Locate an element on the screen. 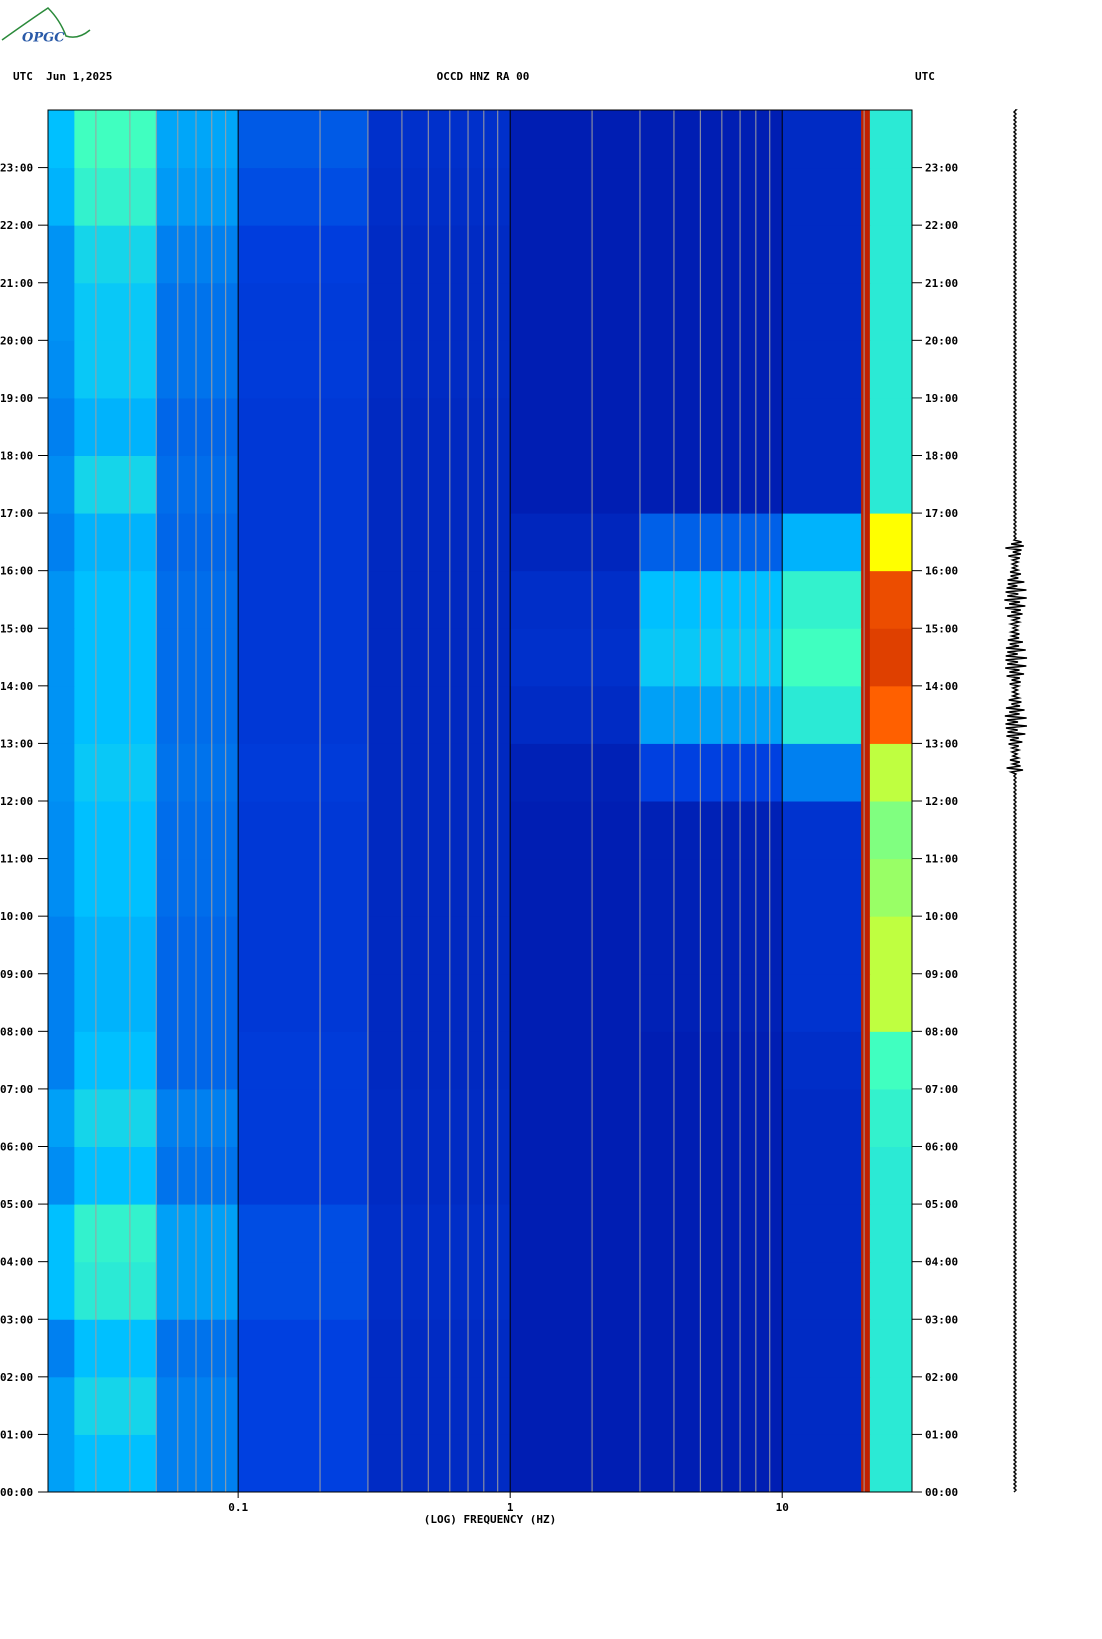 This screenshot has width=1102, height=1639. x-tick-label: 1 is located at coordinates (510, 1507).